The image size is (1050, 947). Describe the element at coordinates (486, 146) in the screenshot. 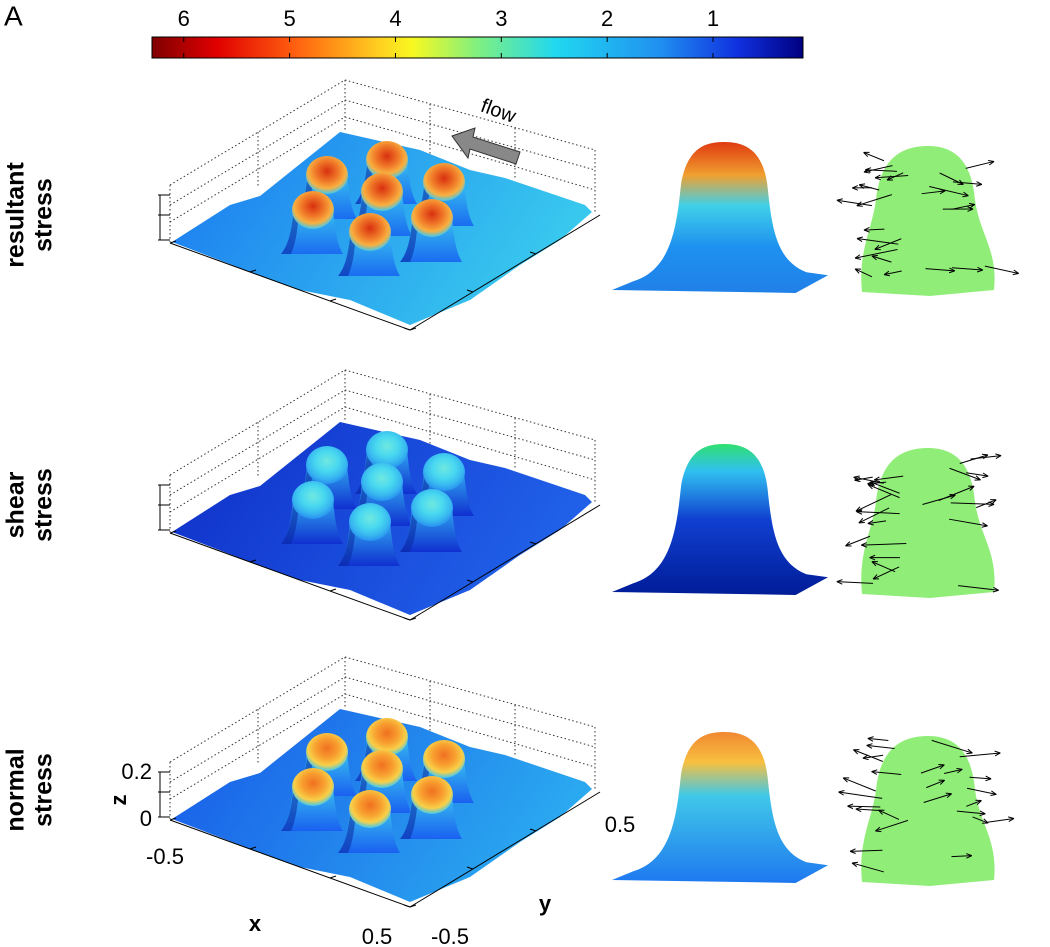

I see `flow-arrow` at that location.